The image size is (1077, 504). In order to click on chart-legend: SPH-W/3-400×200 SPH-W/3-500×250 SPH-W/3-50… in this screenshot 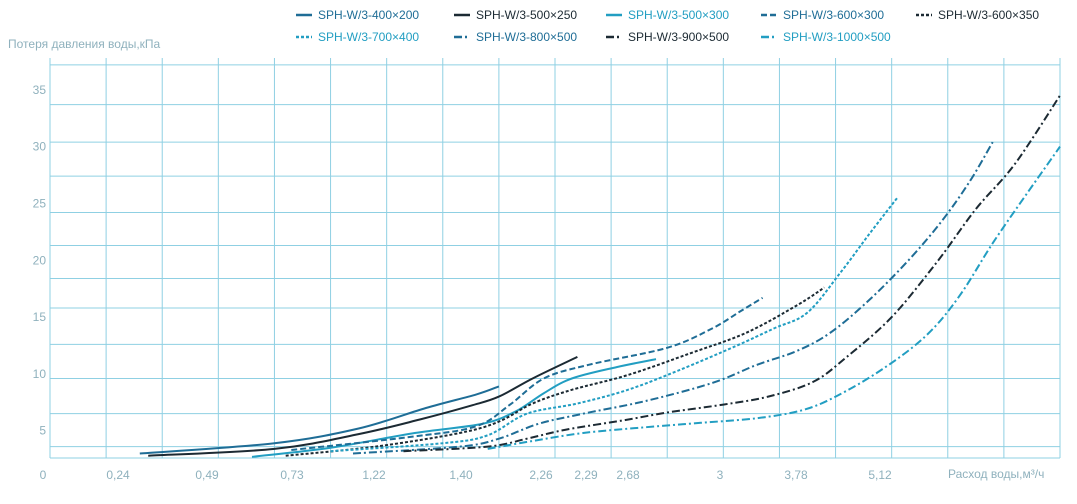, I will do `click(686, 29)`.